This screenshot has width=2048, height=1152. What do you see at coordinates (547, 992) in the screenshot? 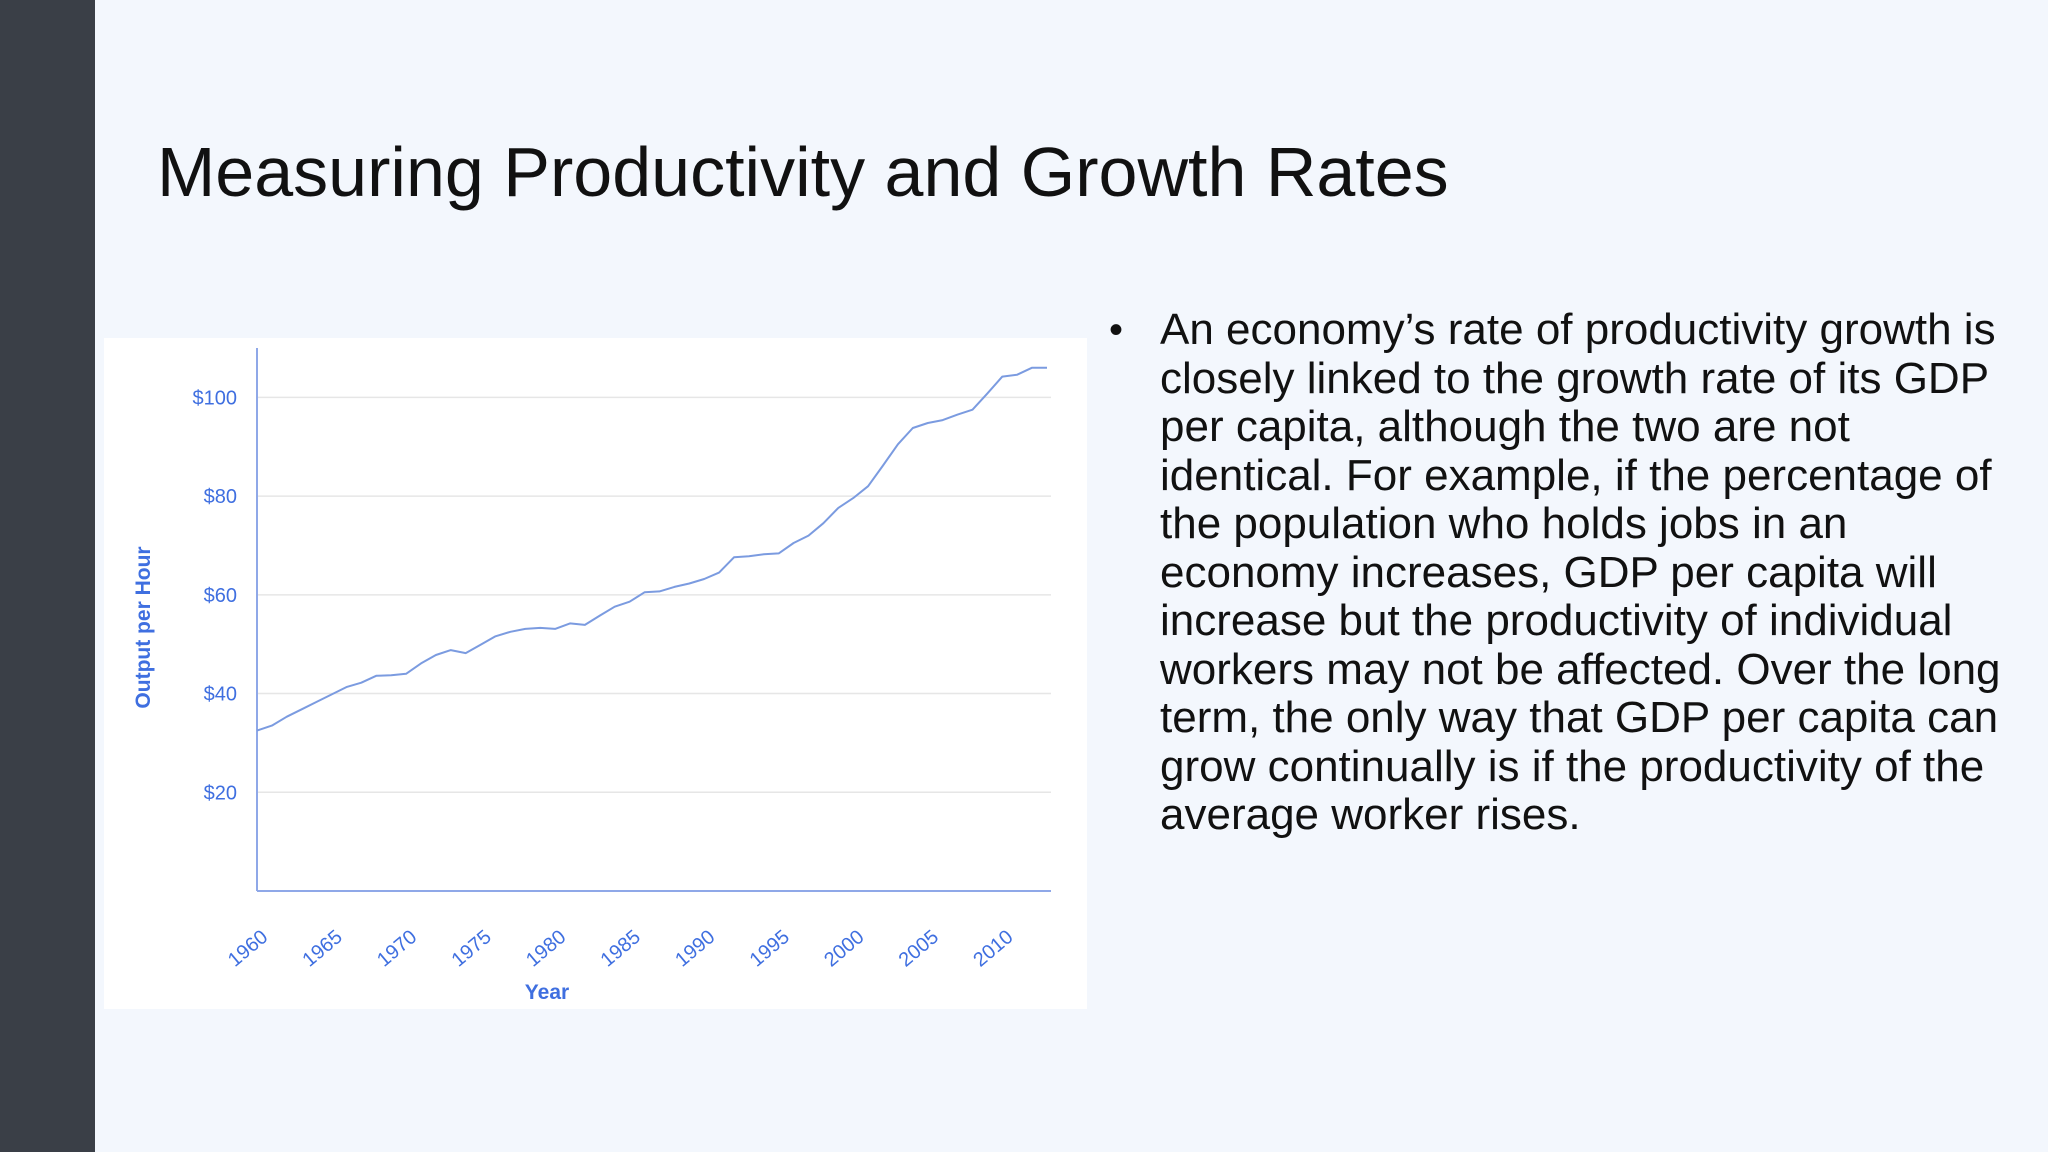
I see `x-axis-title: Year` at bounding box center [547, 992].